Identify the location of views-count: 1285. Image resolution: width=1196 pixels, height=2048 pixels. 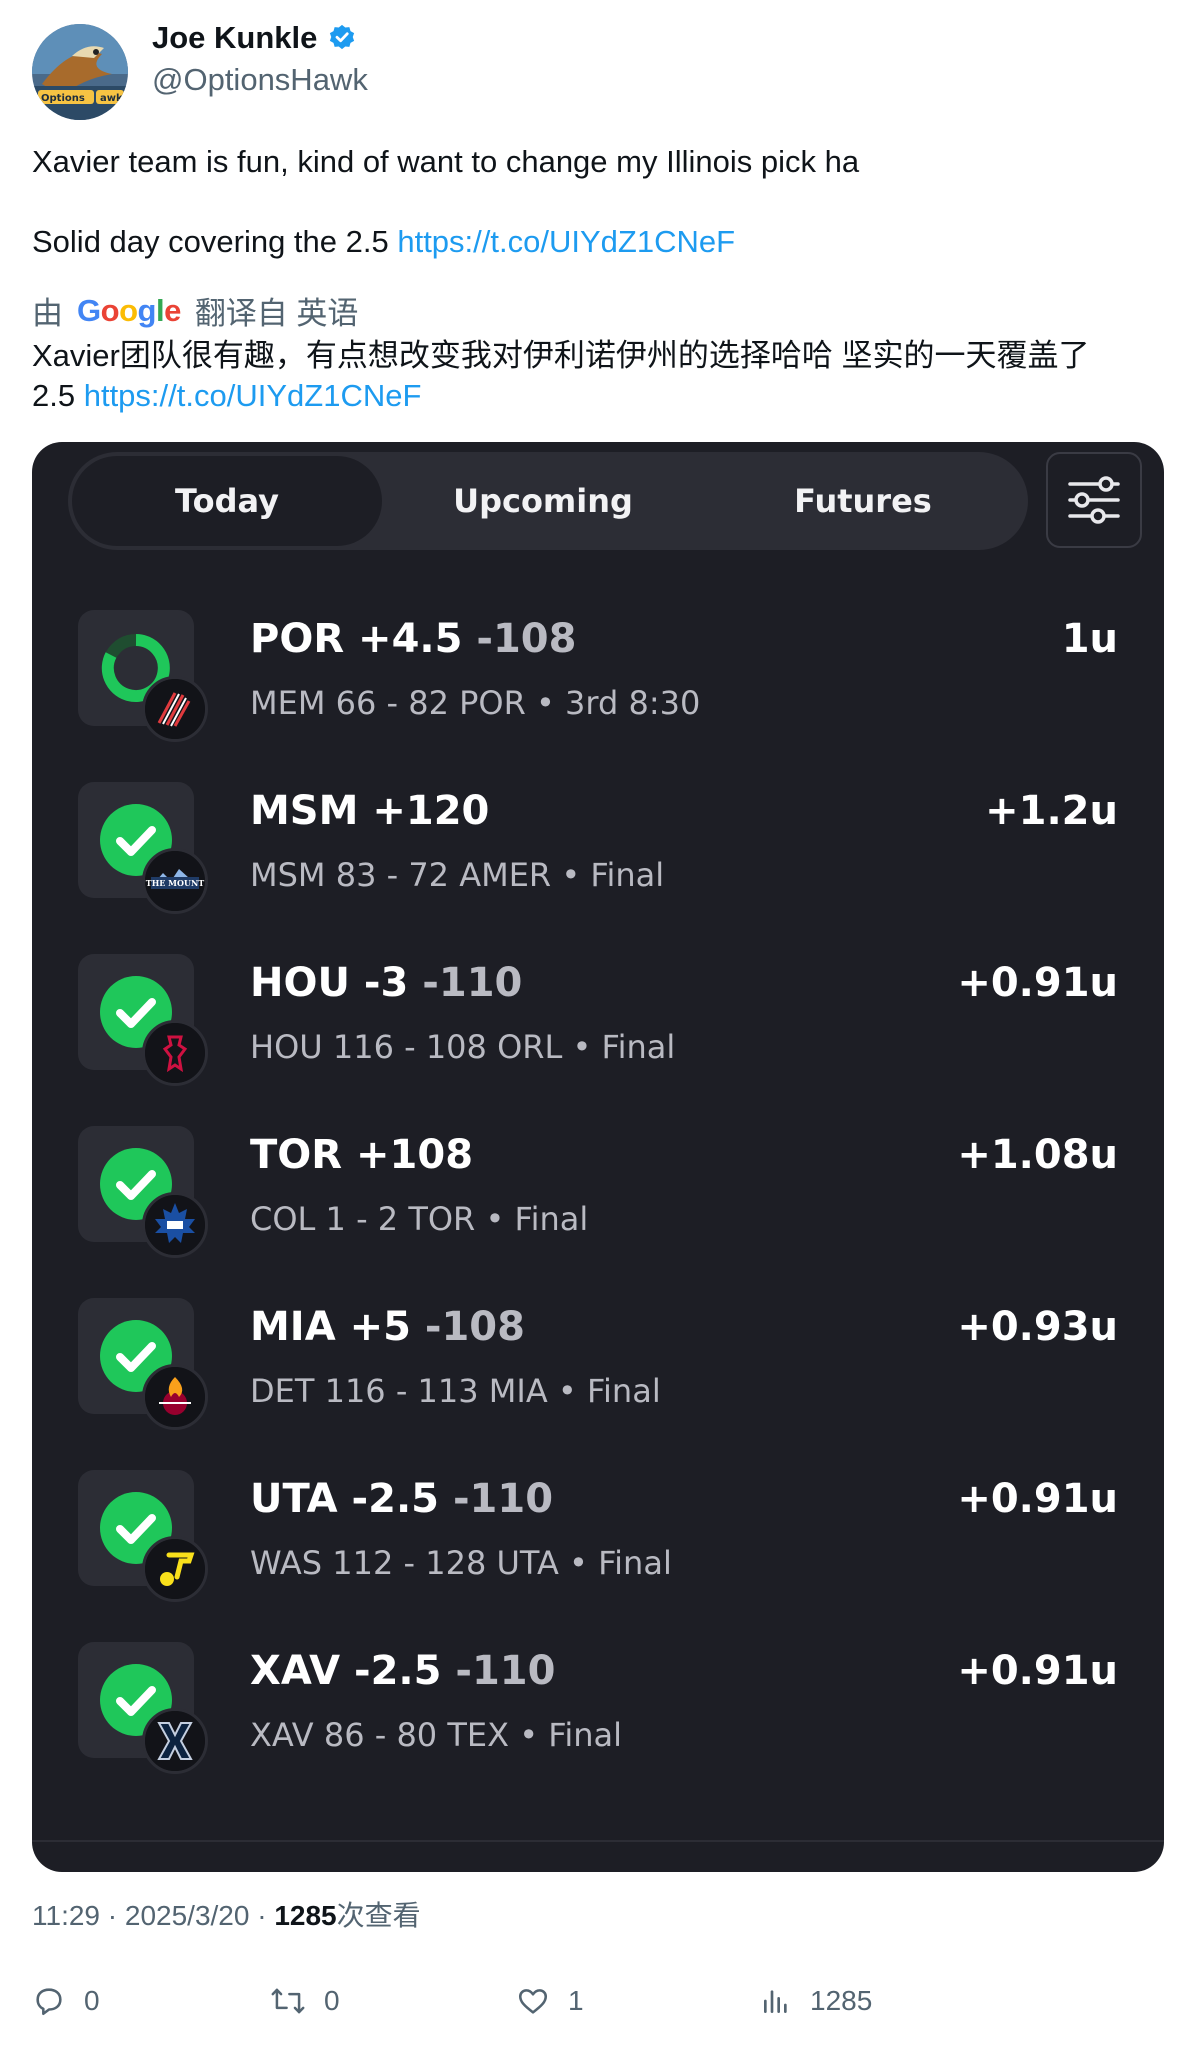
(305, 1915).